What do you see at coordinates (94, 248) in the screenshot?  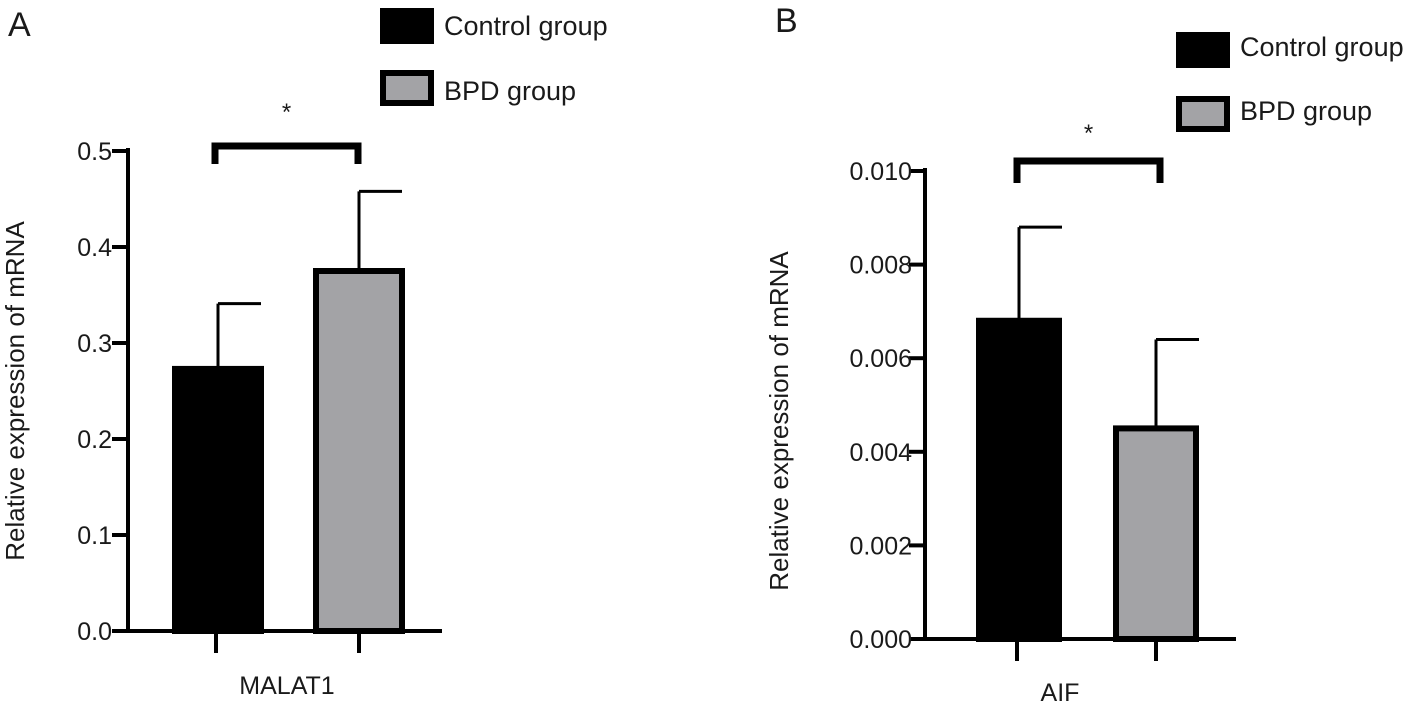 I see `y-tick-label: 0.4` at bounding box center [94, 248].